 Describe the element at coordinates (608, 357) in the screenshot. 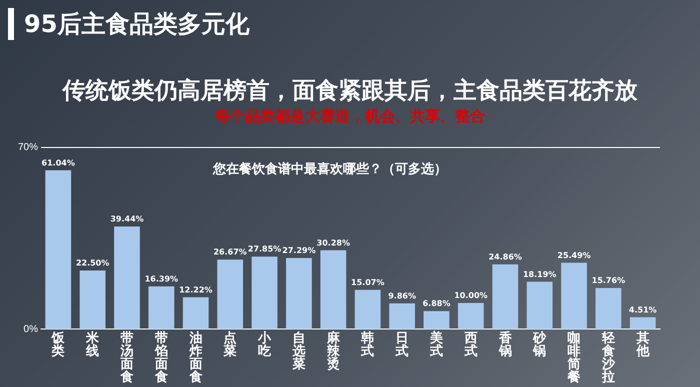

I see `x-tick-label: 轻食沙拉` at that location.